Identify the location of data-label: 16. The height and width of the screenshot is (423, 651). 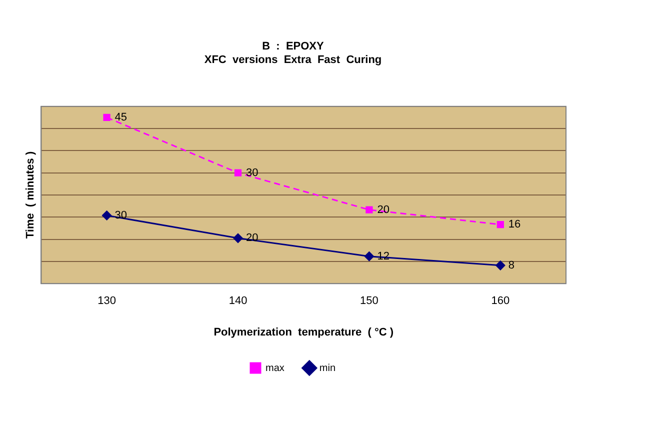
(514, 224).